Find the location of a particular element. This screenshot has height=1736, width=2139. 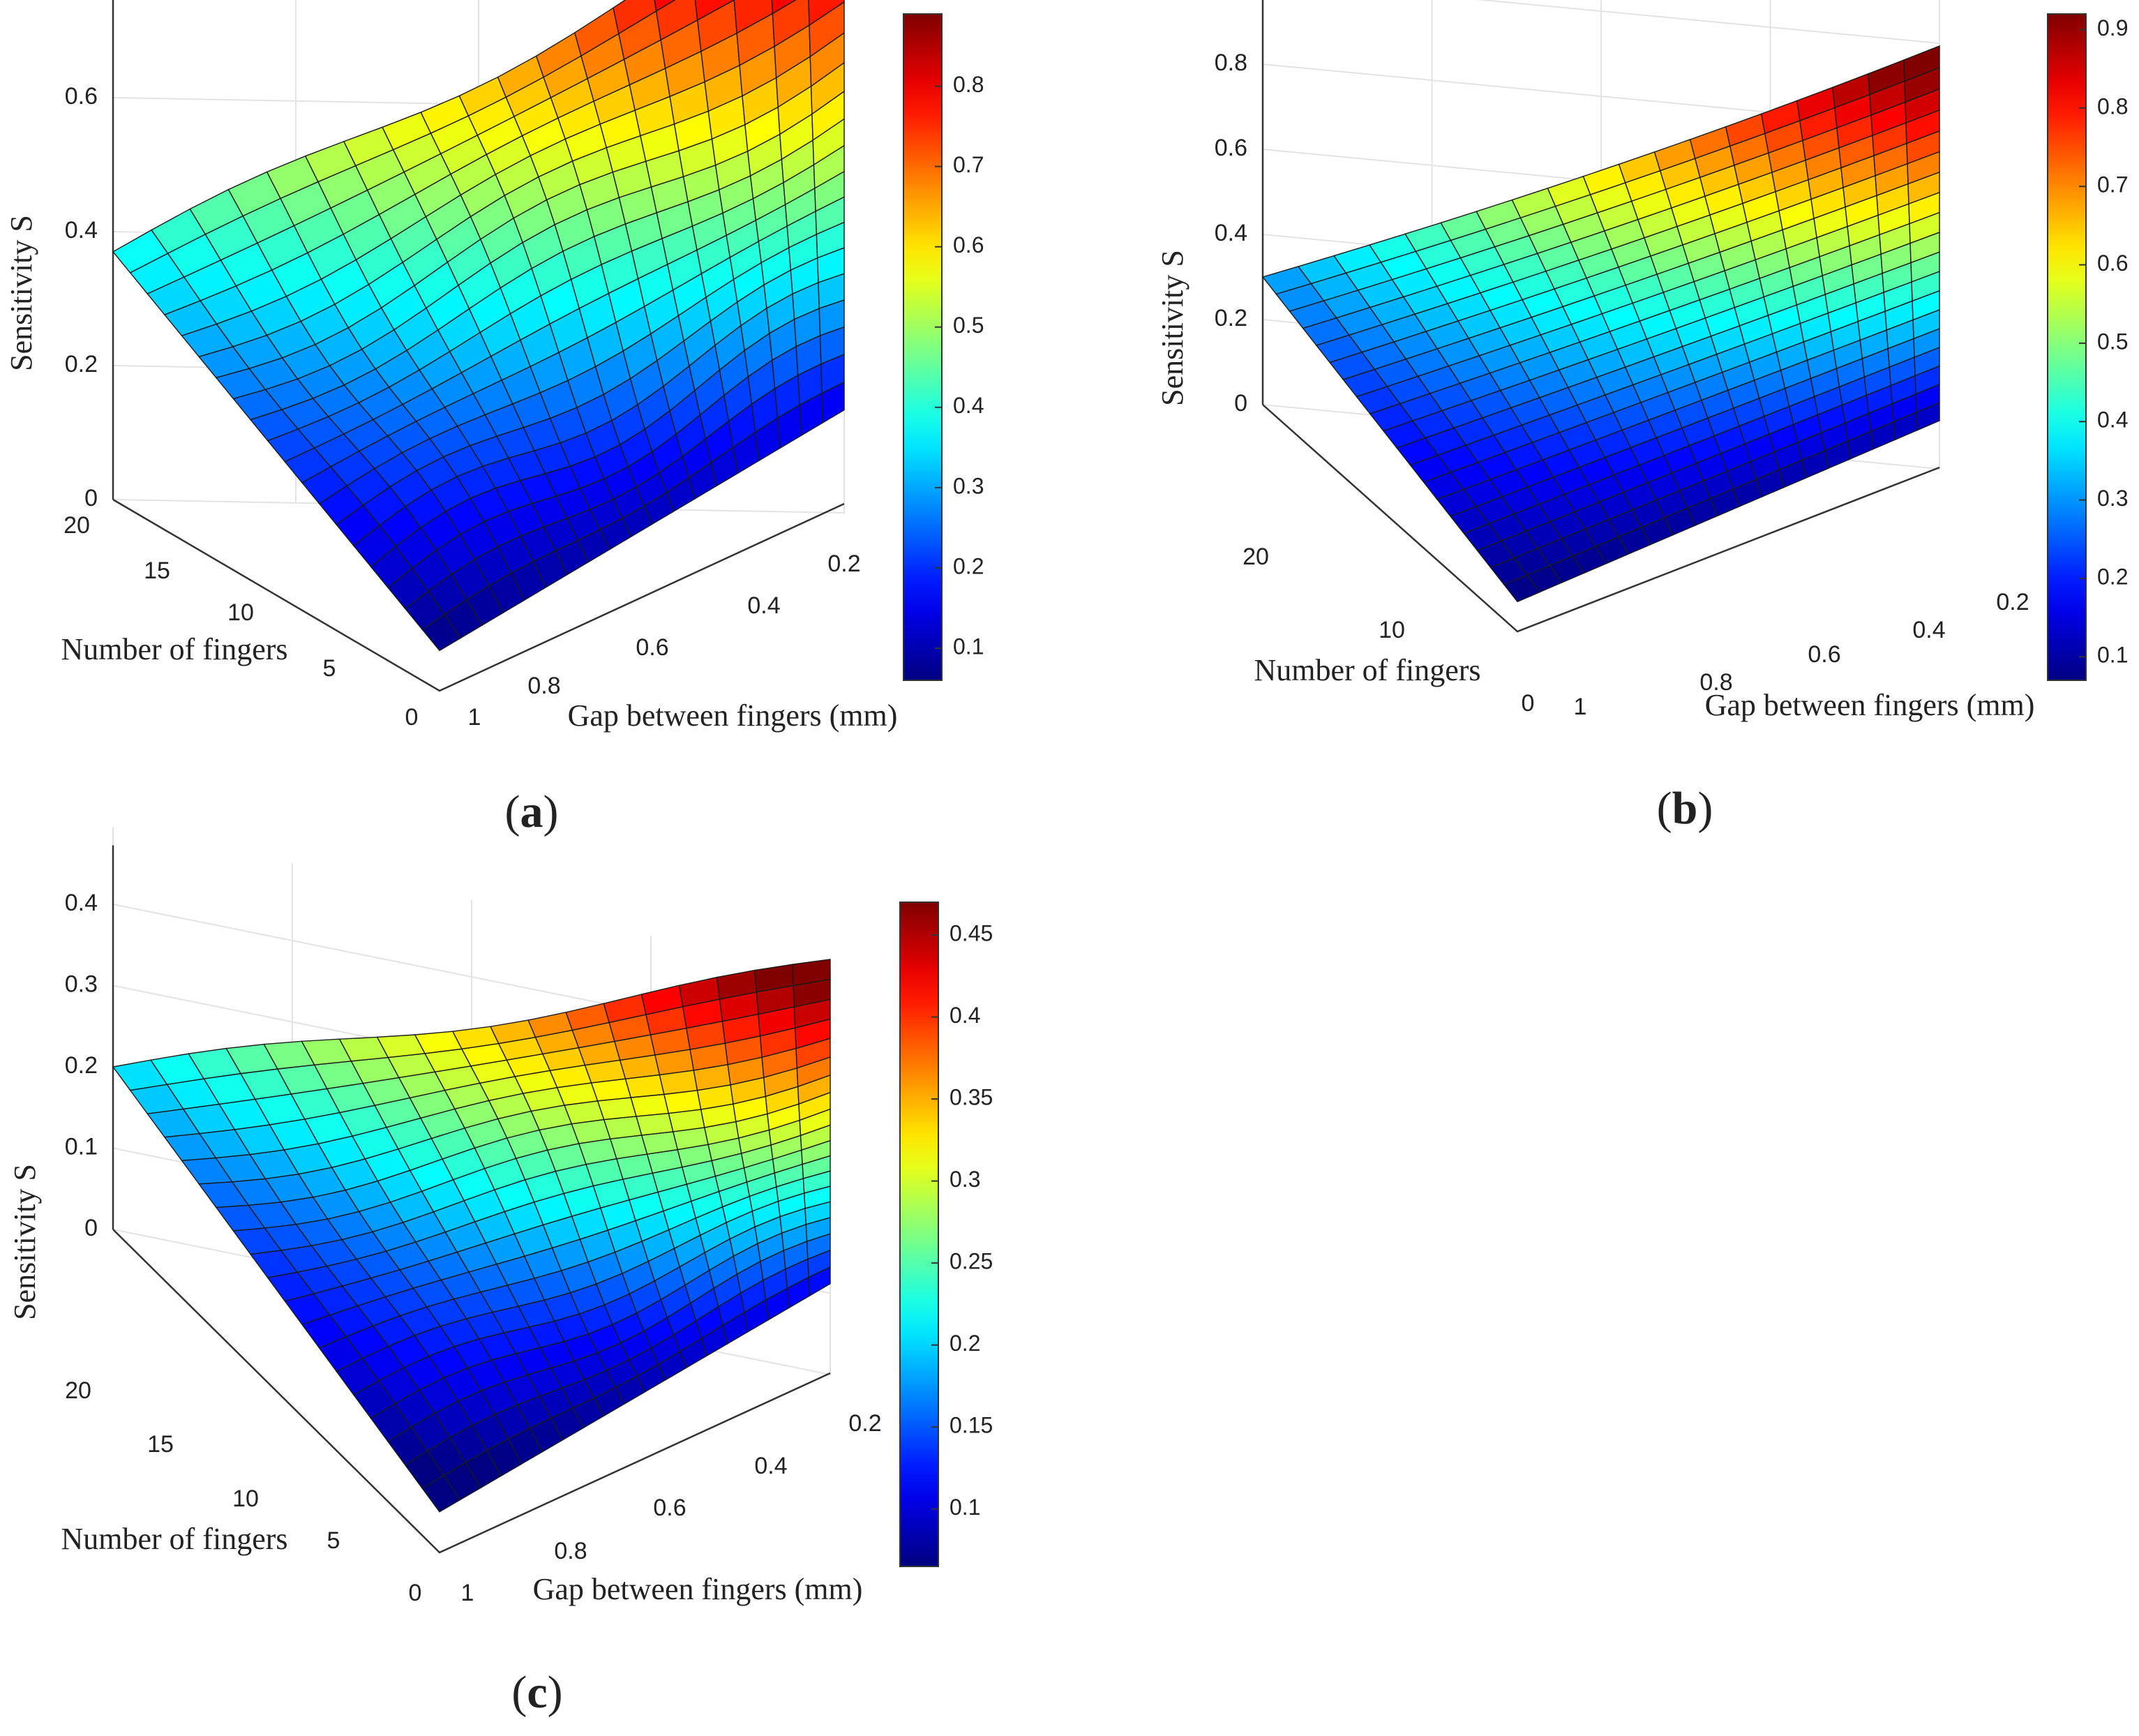

colorbar-tick-label: 0.9 is located at coordinates (2112, 27).